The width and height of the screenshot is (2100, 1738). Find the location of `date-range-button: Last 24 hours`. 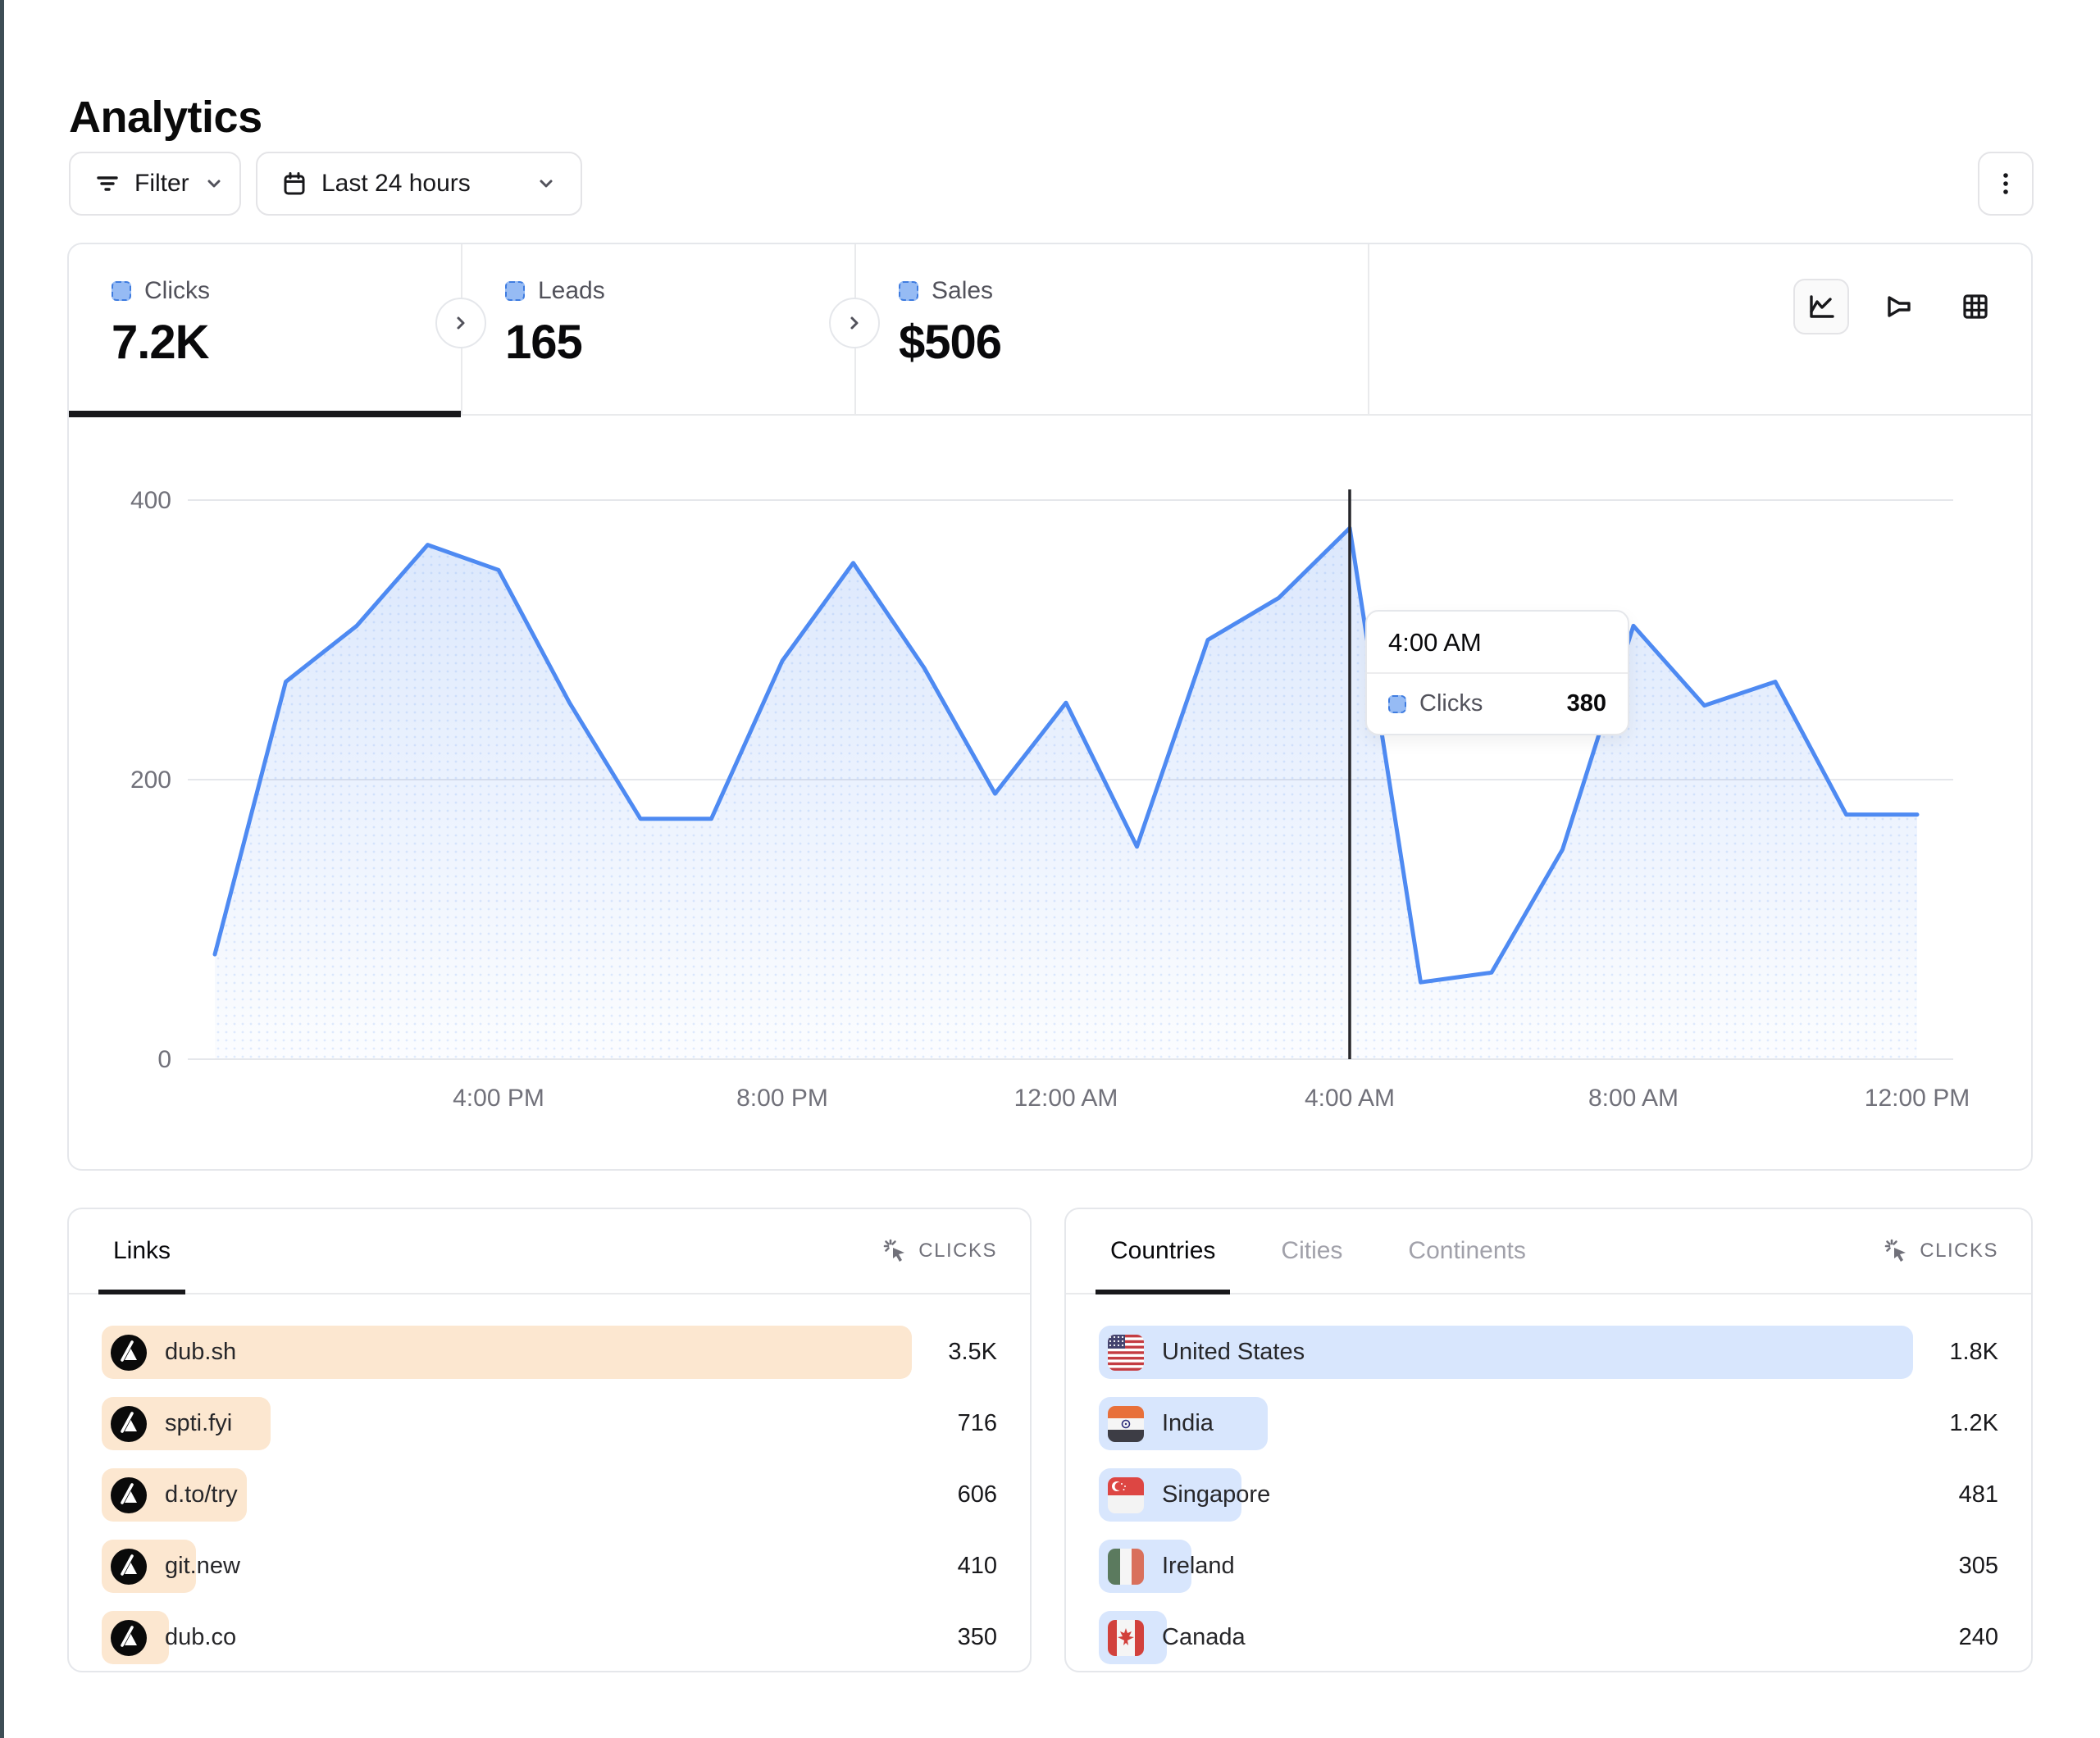

date-range-button: Last 24 hours is located at coordinates (419, 184).